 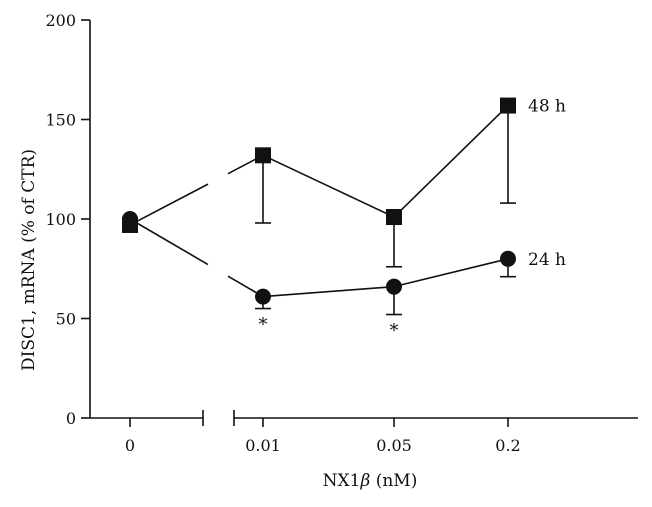 What do you see at coordinates (342, 481) in the screenshot?
I see `x-axis-label-prefix: NX1` at bounding box center [342, 481].